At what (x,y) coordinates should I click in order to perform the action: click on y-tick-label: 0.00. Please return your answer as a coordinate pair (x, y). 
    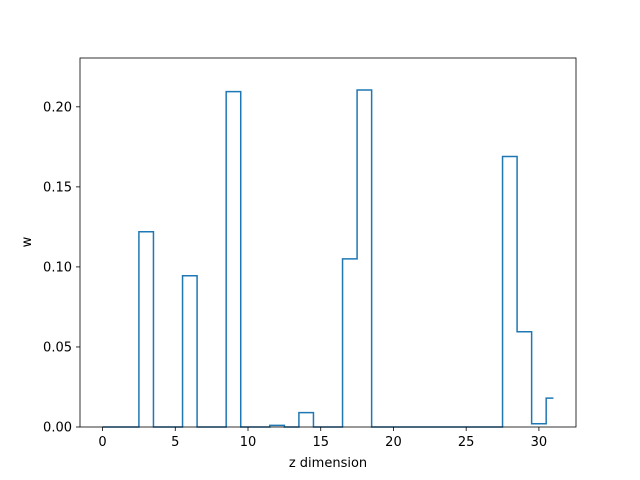
    Looking at the image, I should click on (57, 428).